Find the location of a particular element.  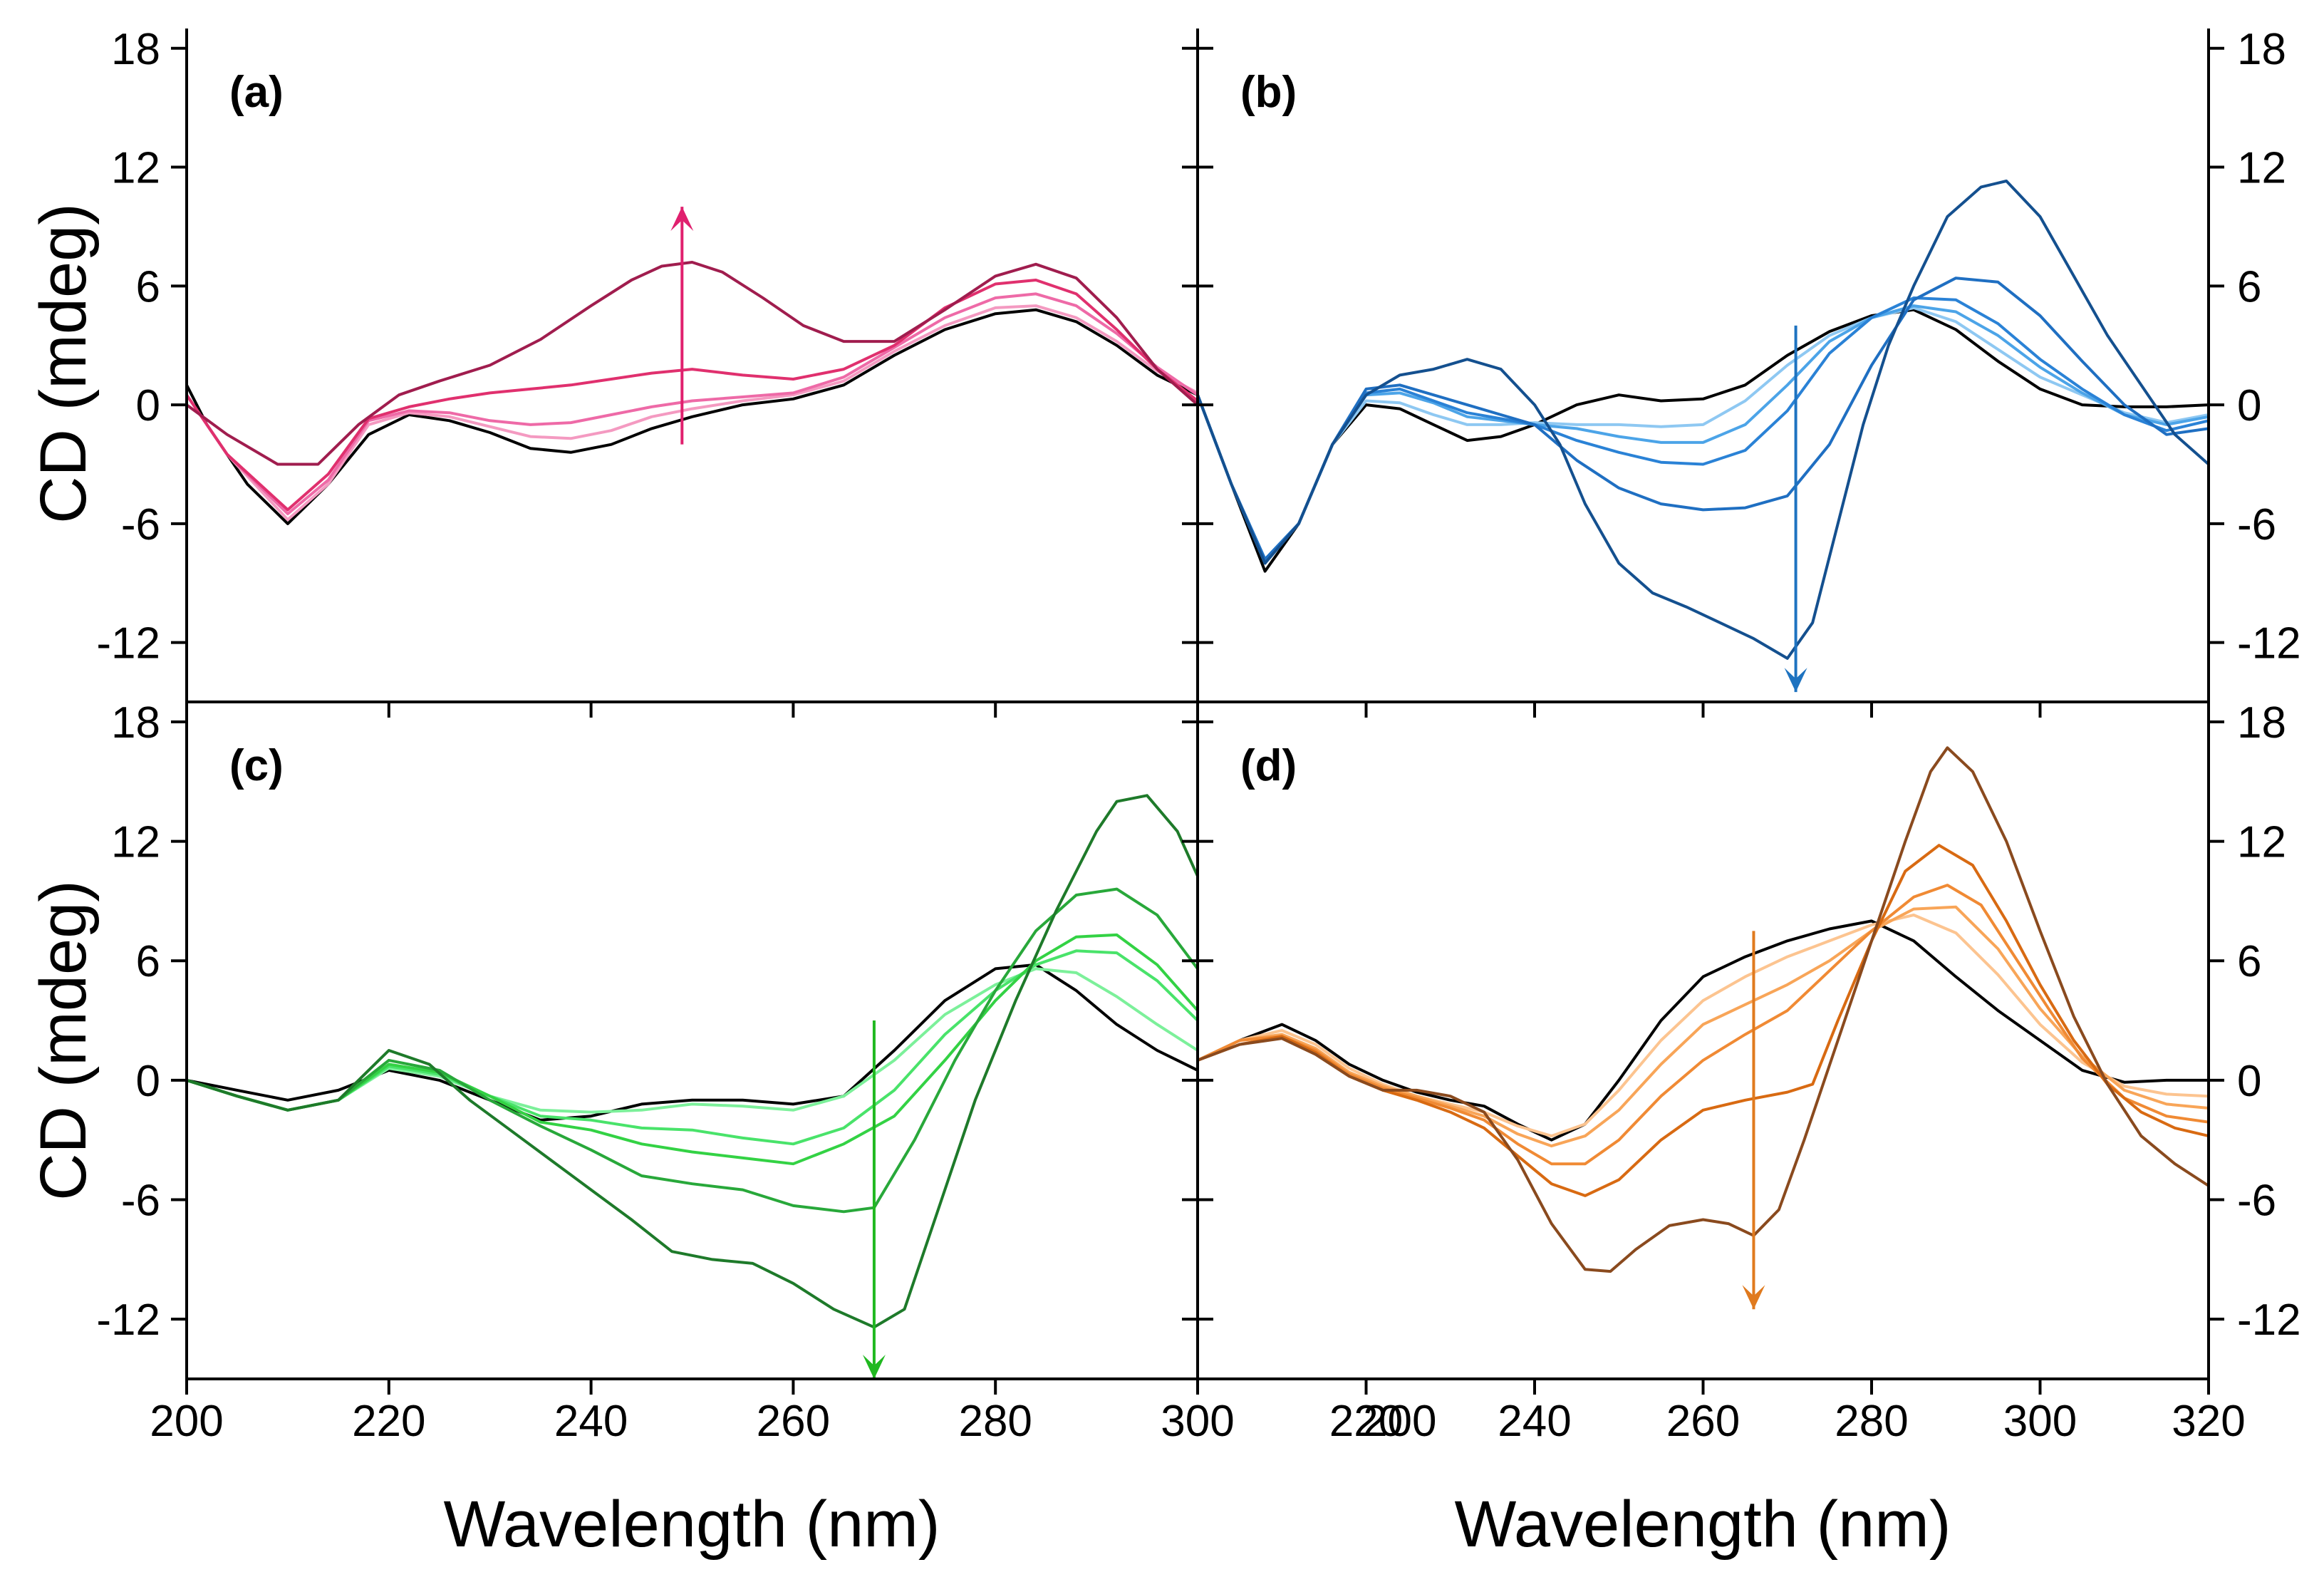

series-line-dark-green is located at coordinates (692, 1061).